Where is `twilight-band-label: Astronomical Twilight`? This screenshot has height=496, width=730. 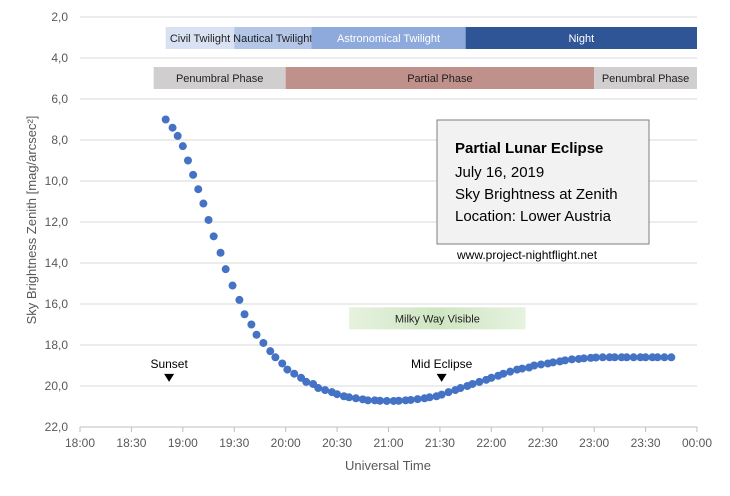
twilight-band-label: Astronomical Twilight is located at coordinates (388, 39).